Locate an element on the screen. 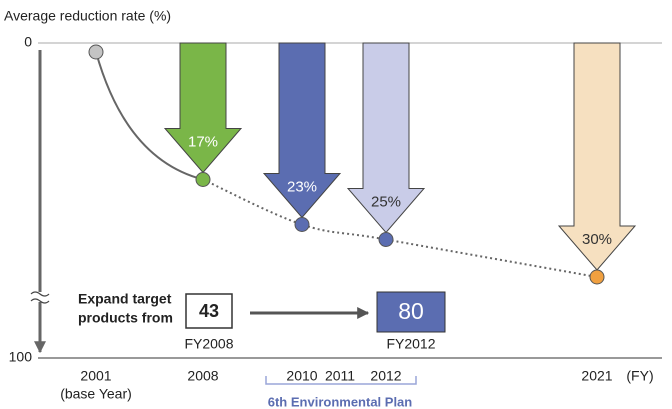 The height and width of the screenshot is (409, 672). target-from-box is located at coordinates (209, 311).